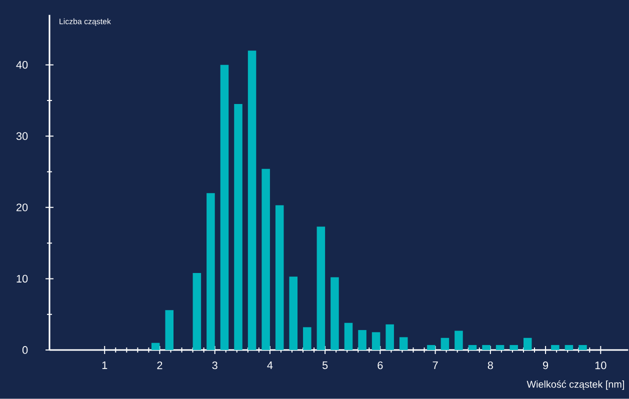 The image size is (629, 399). Describe the element at coordinates (22, 278) in the screenshot. I see `y-tick-label: 10` at that location.